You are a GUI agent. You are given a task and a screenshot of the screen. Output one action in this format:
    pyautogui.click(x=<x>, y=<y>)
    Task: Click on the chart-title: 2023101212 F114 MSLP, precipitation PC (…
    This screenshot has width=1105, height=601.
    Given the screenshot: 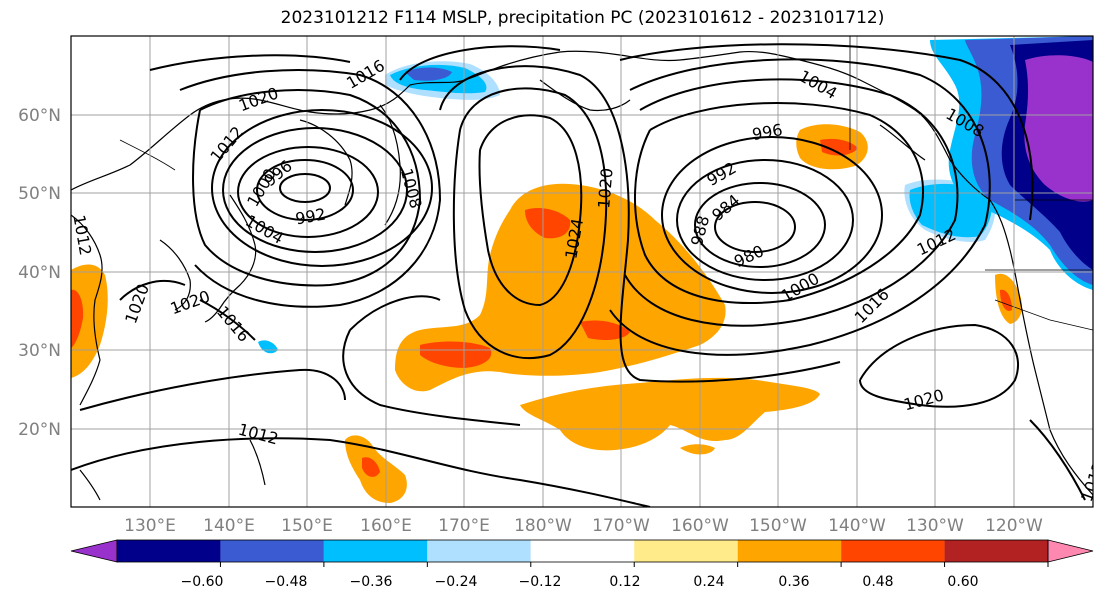 What is the action you would take?
    pyautogui.click(x=582, y=18)
    